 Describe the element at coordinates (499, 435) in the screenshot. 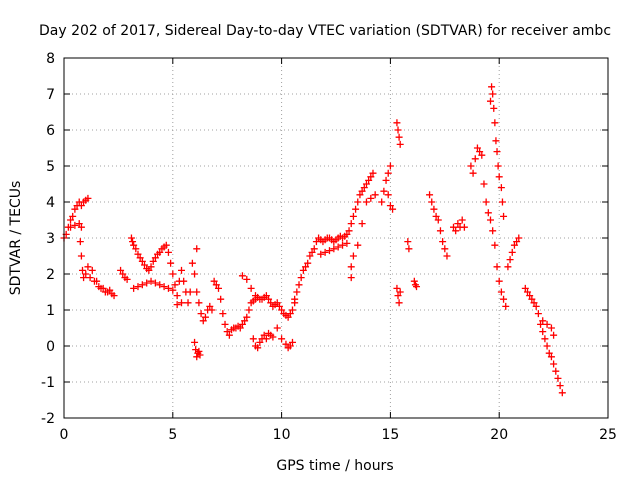

I see `x-tick-label: 20` at that location.